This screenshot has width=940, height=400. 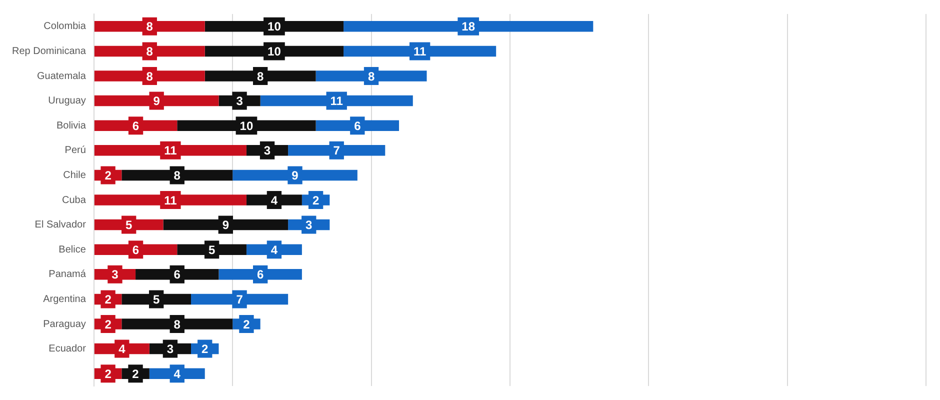 I want to click on y-tick-label: Cuba, so click(x=74, y=200).